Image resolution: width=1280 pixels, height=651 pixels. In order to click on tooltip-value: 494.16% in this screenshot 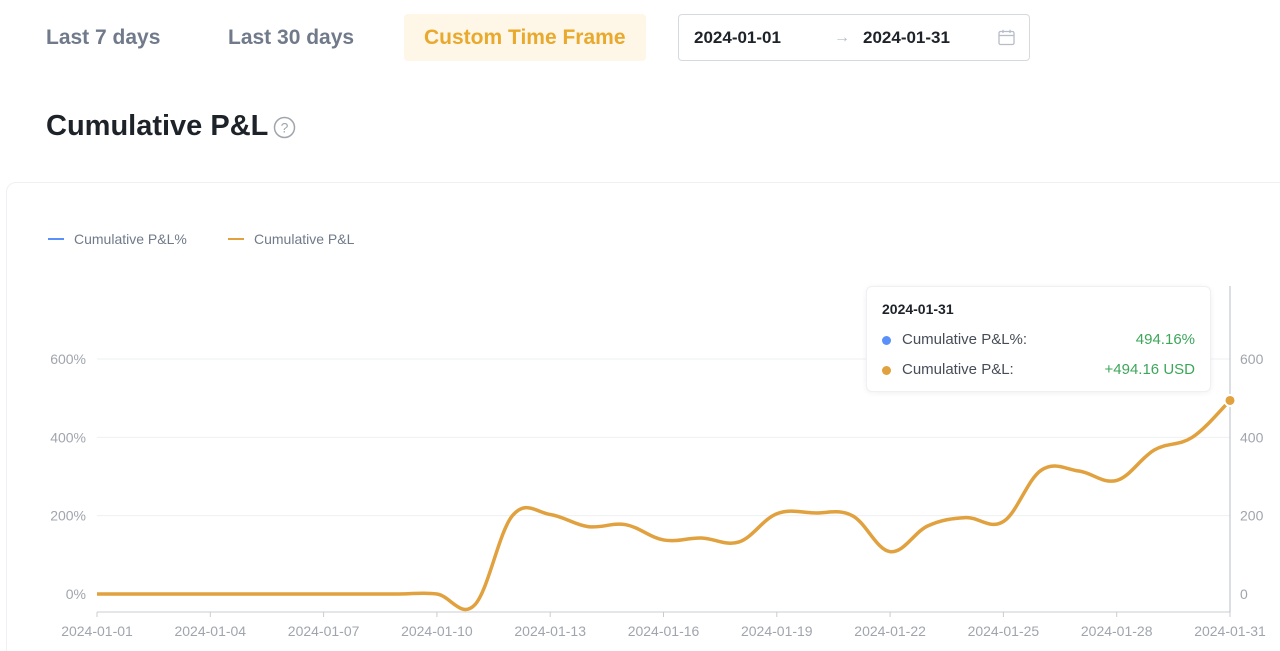, I will do `click(1165, 339)`.